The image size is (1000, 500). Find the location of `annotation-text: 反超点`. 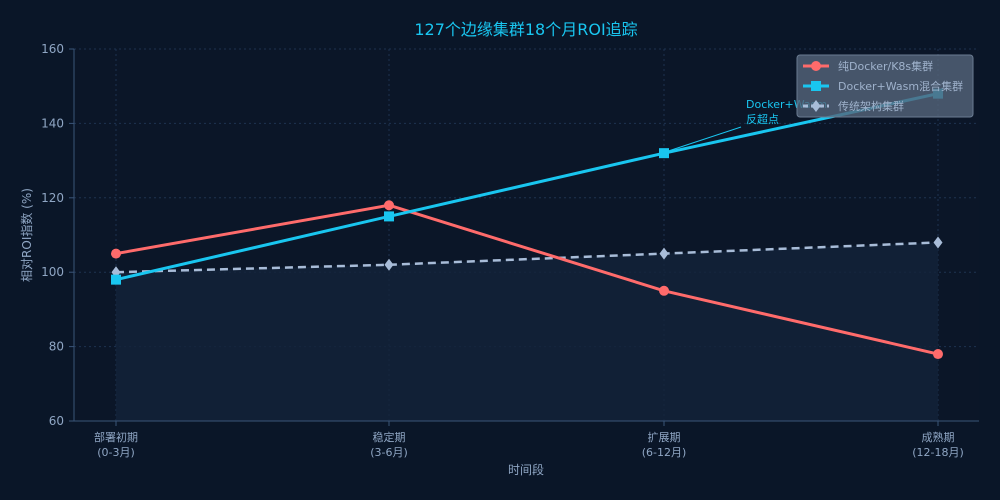

annotation-text: 反超点 is located at coordinates (762, 119).